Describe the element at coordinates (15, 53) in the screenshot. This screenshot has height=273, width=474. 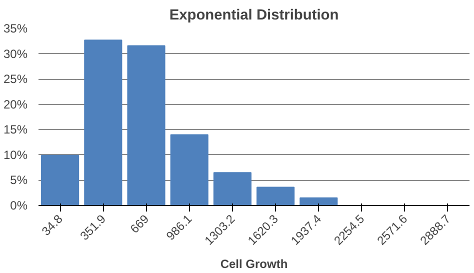
I see `y-tick-label: 30%` at that location.